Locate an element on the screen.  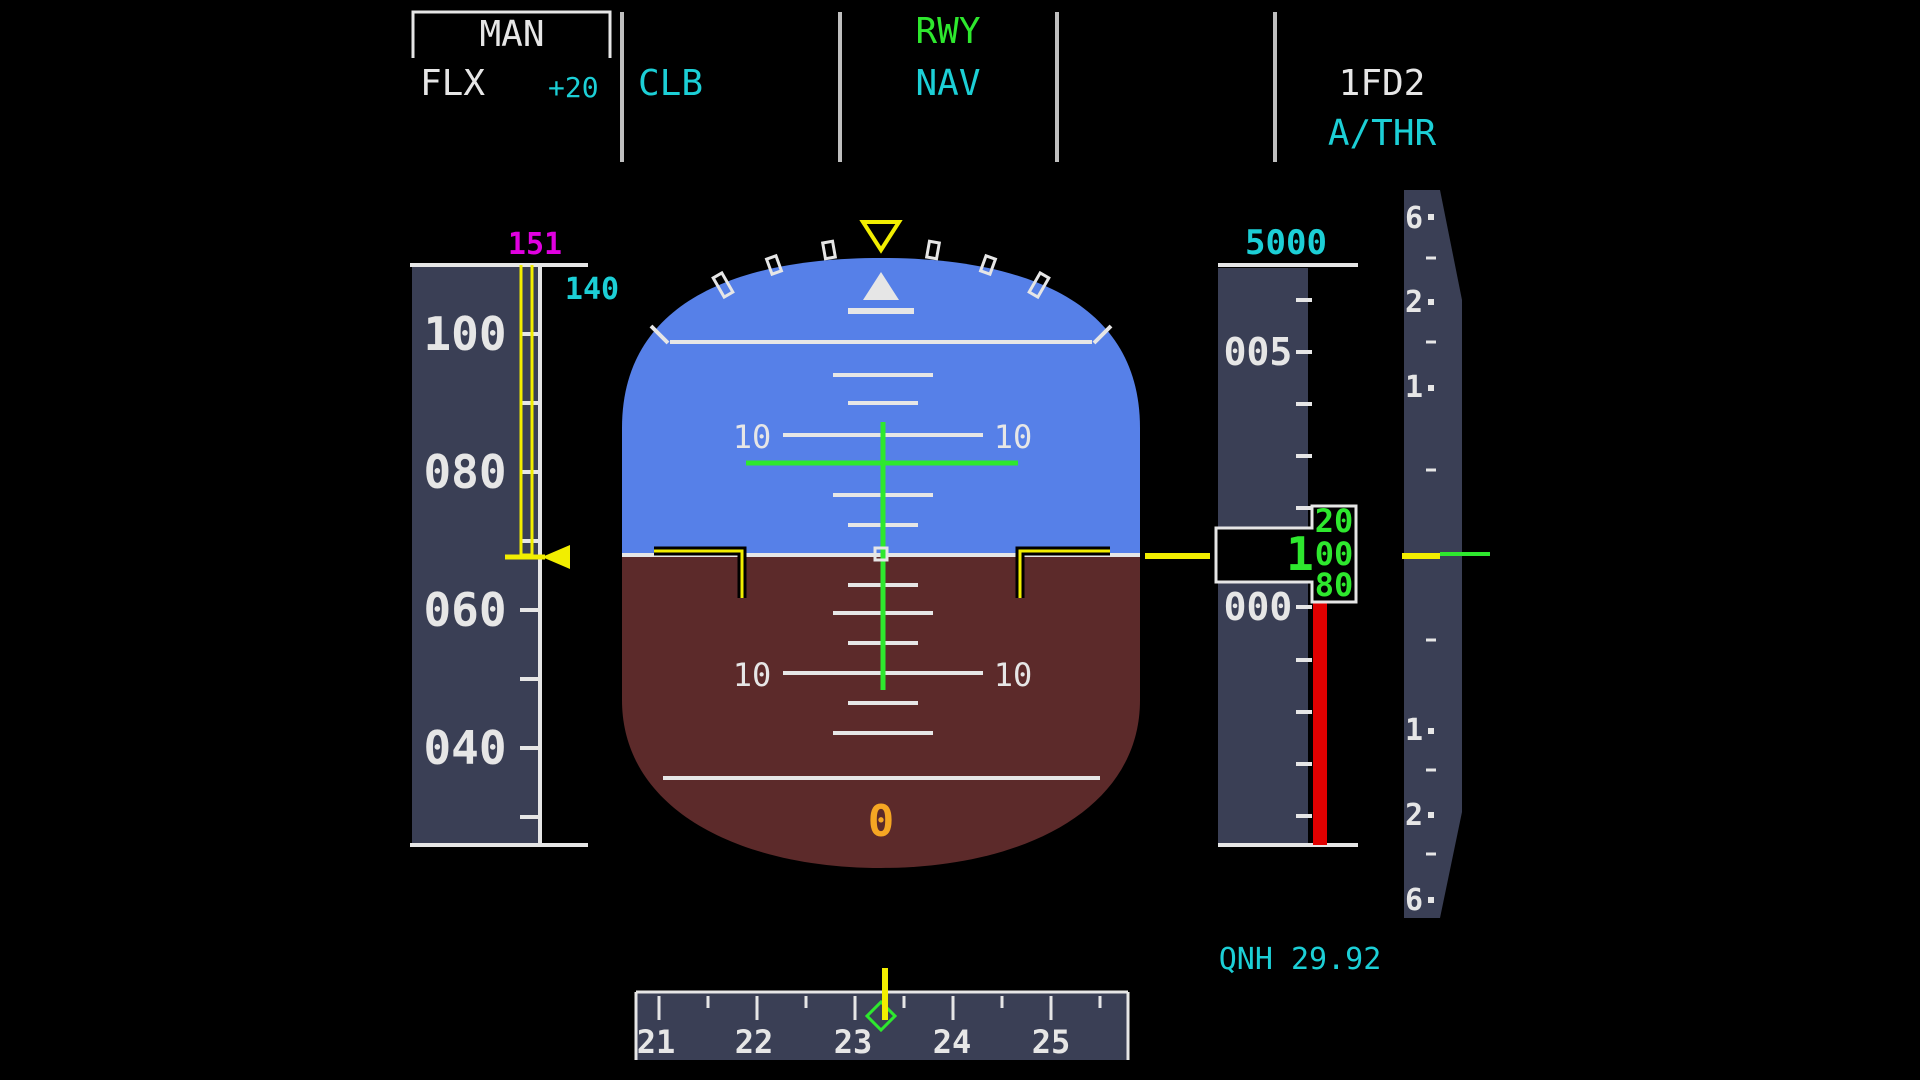
pitch-label-up-left: 10 is located at coordinates (752, 437).